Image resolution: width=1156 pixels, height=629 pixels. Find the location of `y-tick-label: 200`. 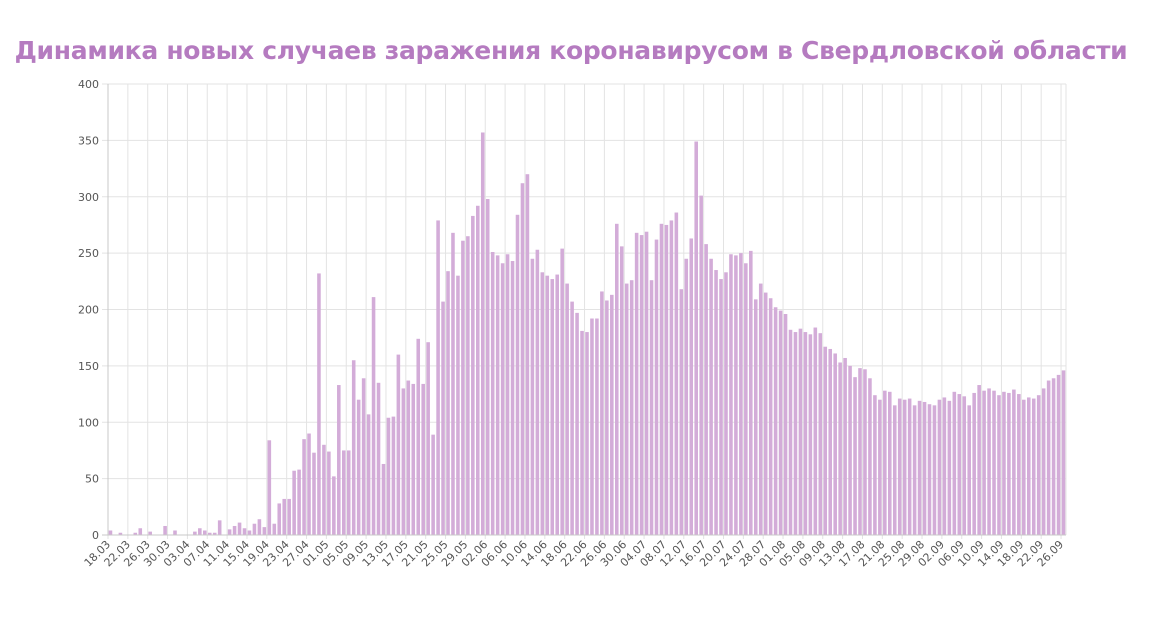

y-tick-label: 200 is located at coordinates (88, 310).